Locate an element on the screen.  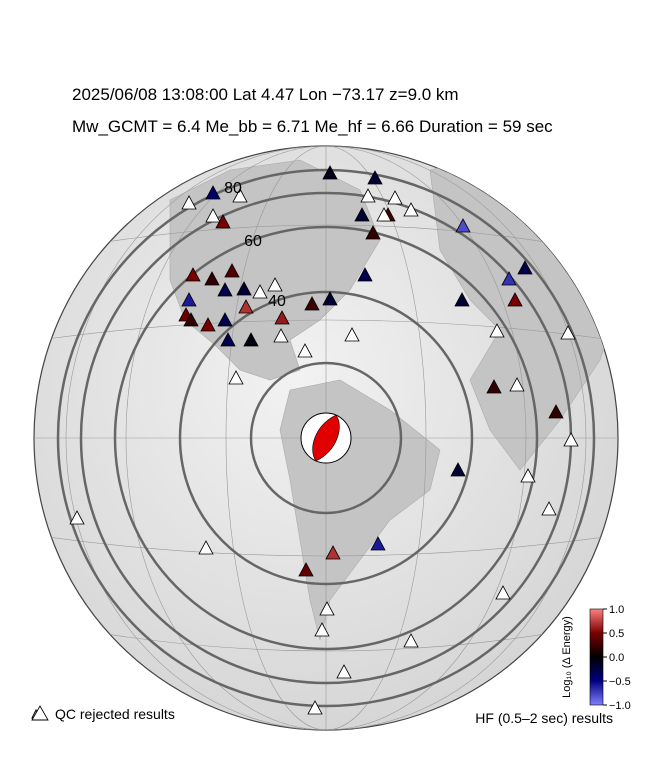
ring-label: 80 is located at coordinates (233, 188).